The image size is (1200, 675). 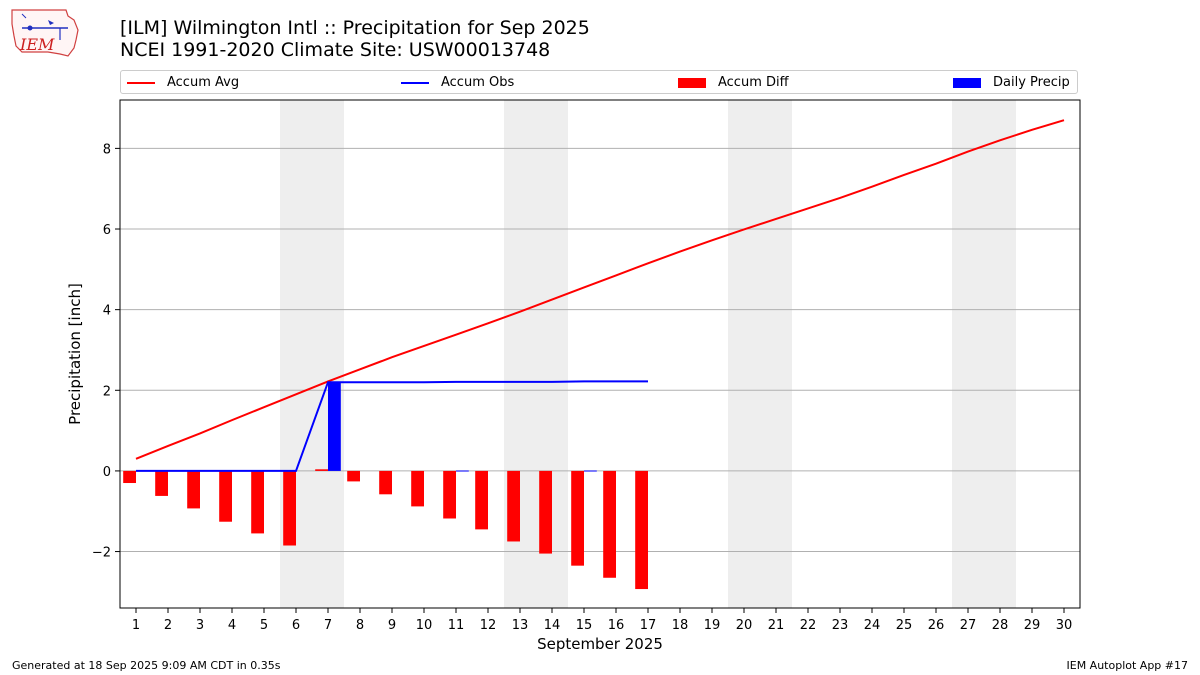 I want to click on x-tick-label: 30, so click(x=1064, y=625).